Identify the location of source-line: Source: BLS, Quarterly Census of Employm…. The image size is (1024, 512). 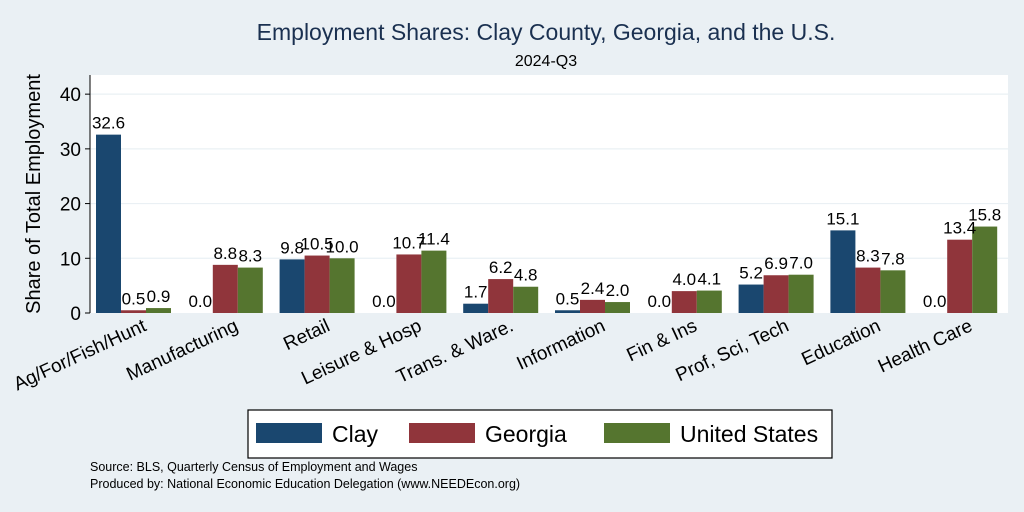
(253, 467).